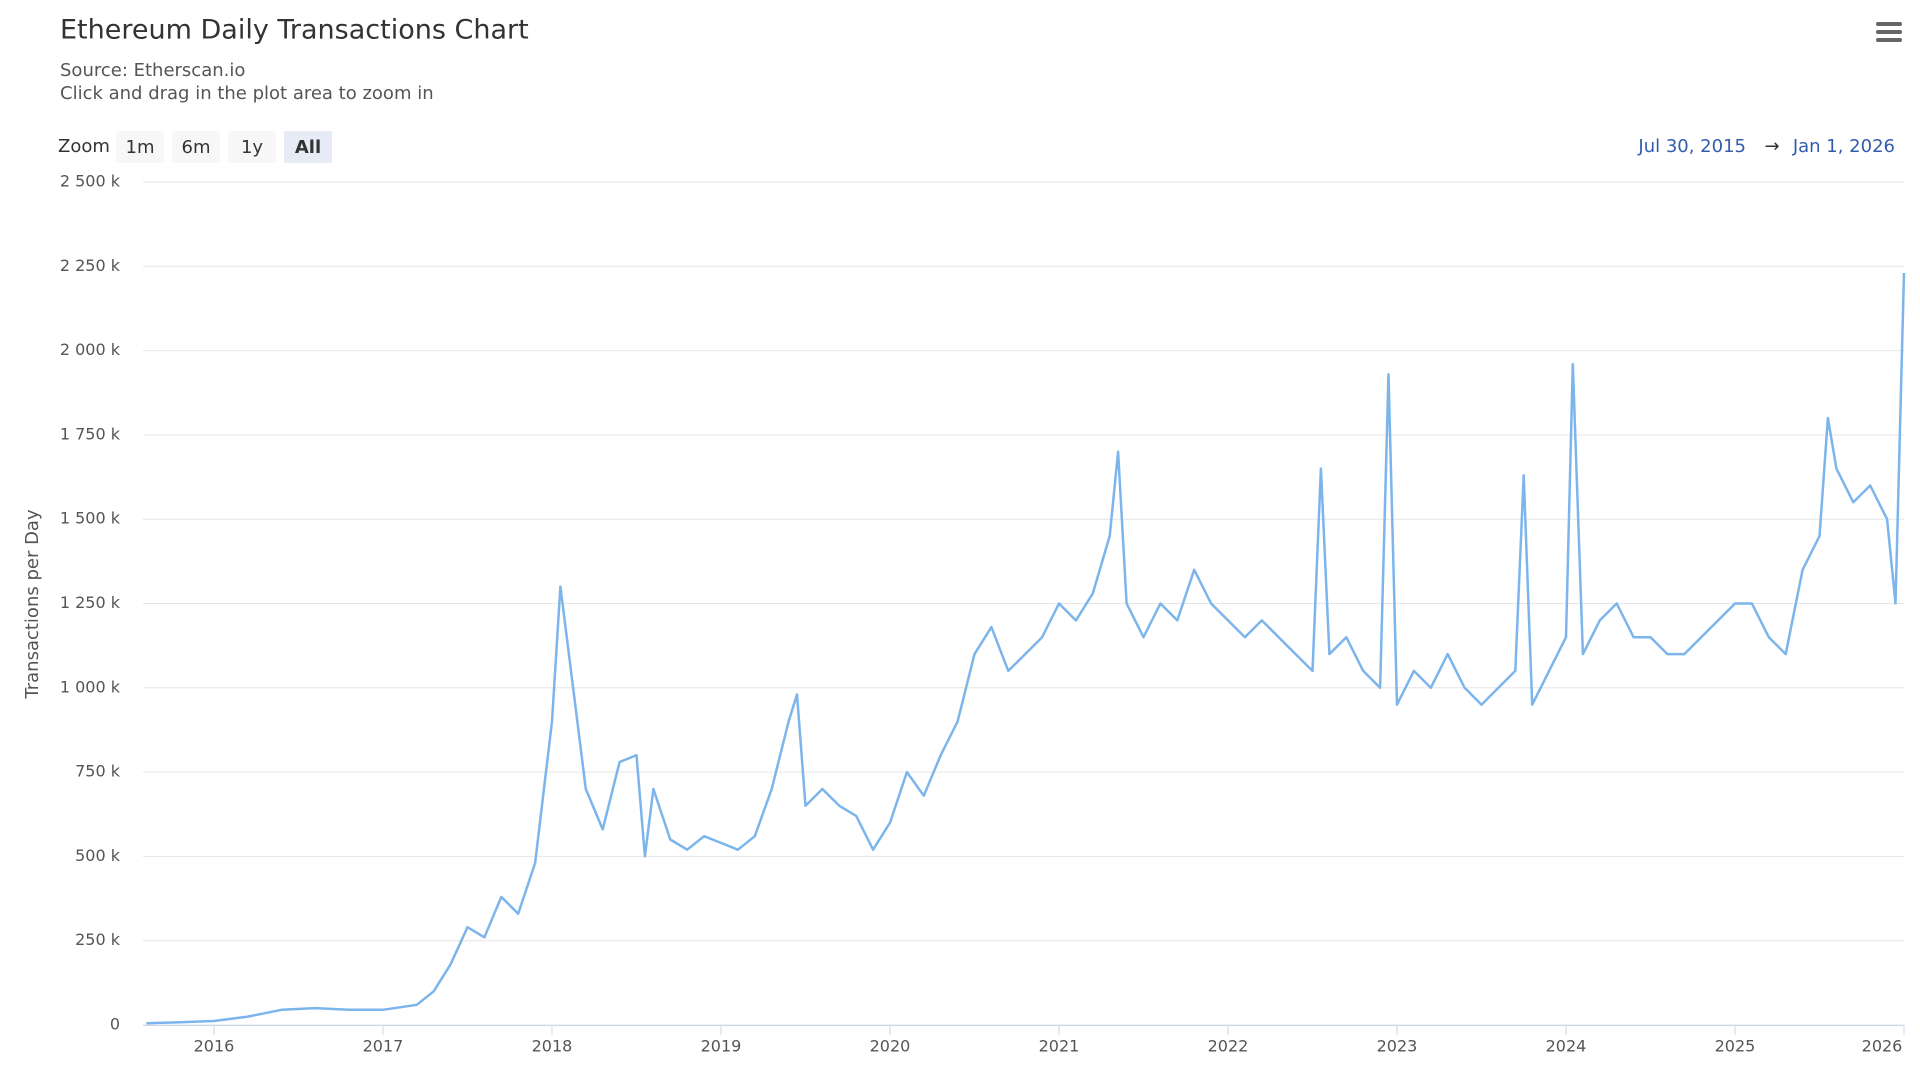 This screenshot has width=1920, height=1080. Describe the element at coordinates (1059, 1046) in the screenshot. I see `x-tick-label: 2021` at that location.